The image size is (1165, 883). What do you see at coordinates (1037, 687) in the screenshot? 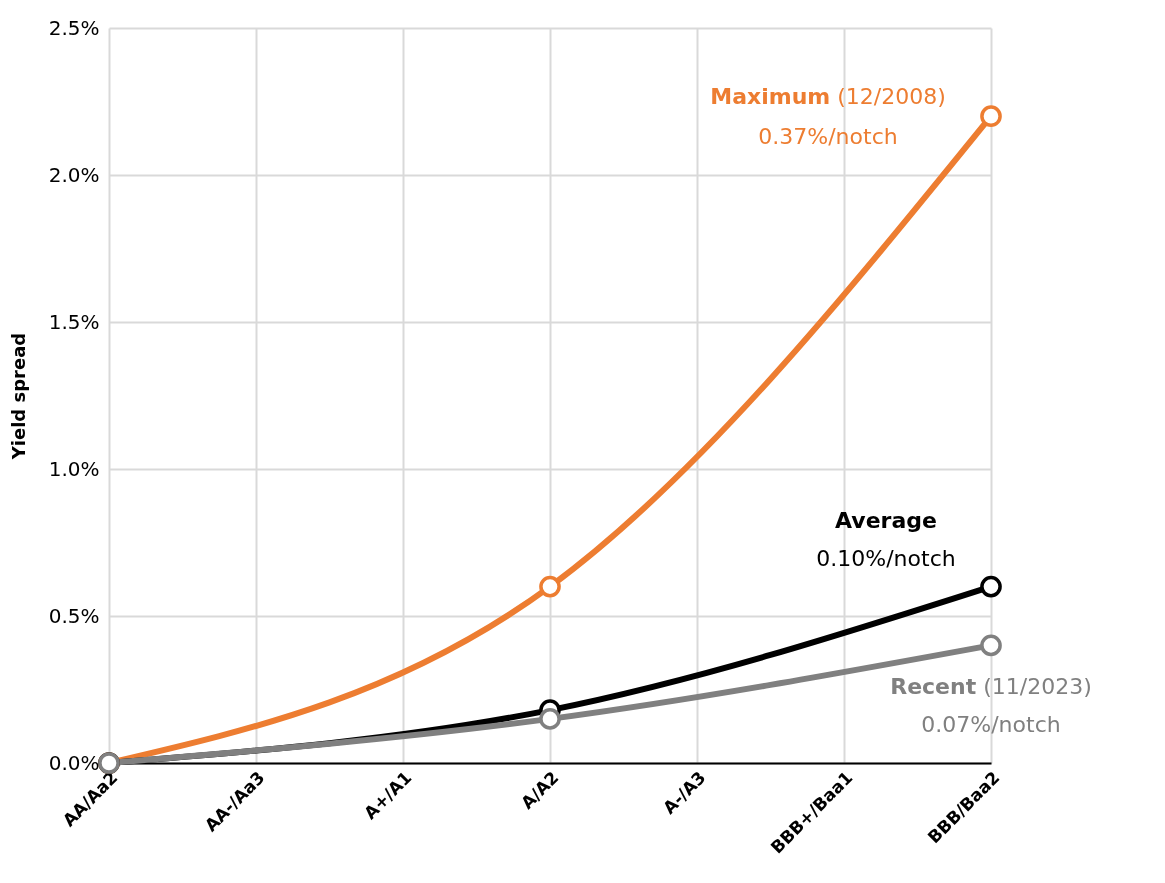
I see `annotation: (11/2023)` at bounding box center [1037, 687].